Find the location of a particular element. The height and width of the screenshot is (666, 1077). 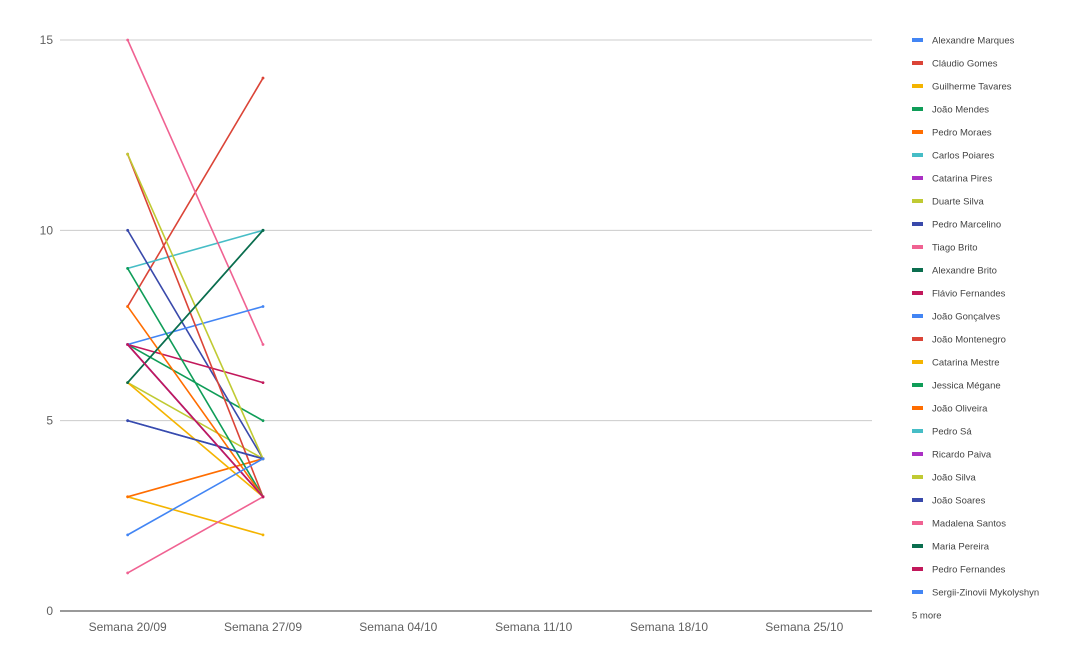

legend-label: Catarina Pires is located at coordinates (962, 179).